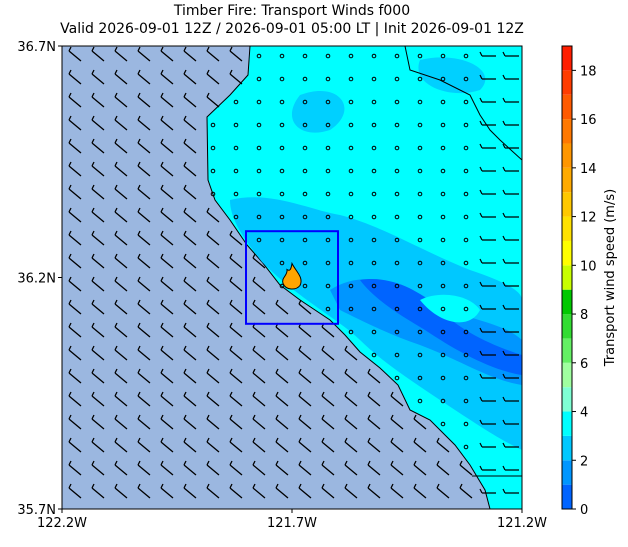  Describe the element at coordinates (584, 461) in the screenshot. I see `colorbar-tick-label: 2` at that location.